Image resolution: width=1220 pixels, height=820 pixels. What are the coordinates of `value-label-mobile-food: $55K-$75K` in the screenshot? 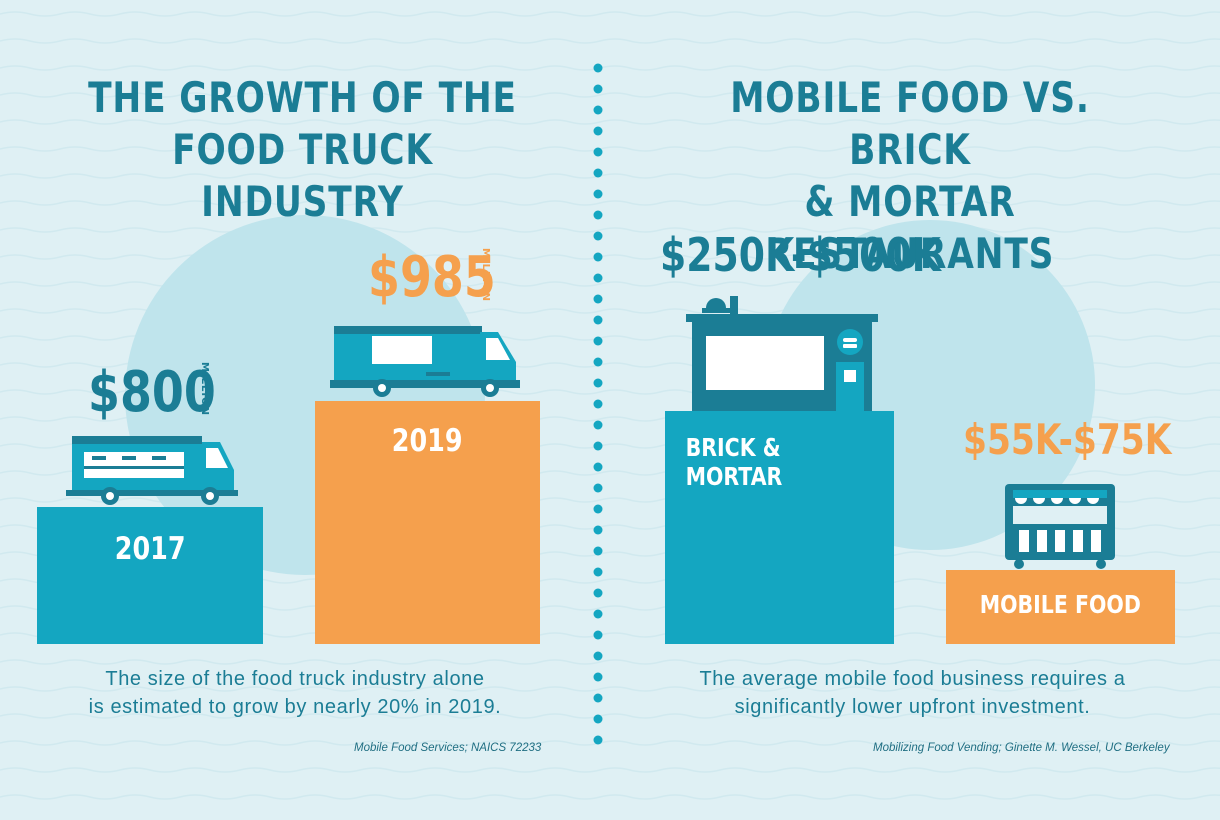 It's located at (1067, 439).